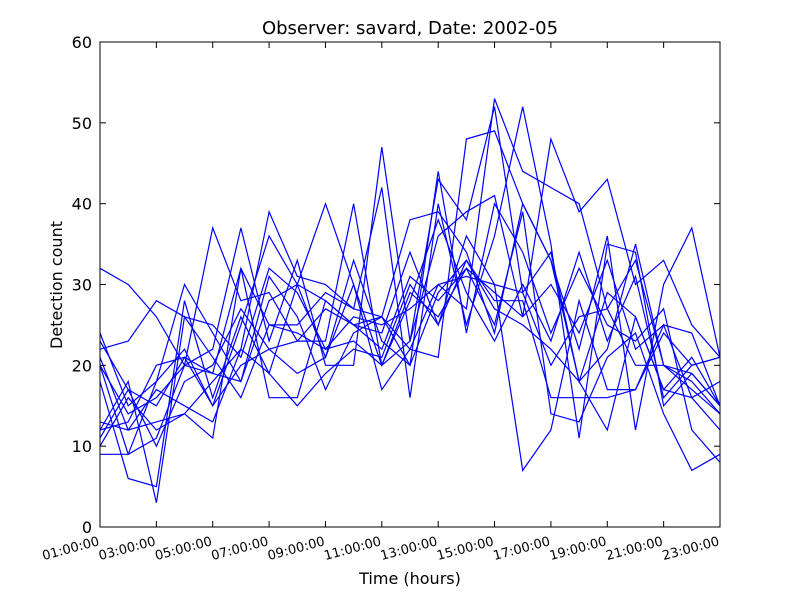 The image size is (800, 605). Describe the element at coordinates (82, 446) in the screenshot. I see `y-tick-label: 10` at that location.